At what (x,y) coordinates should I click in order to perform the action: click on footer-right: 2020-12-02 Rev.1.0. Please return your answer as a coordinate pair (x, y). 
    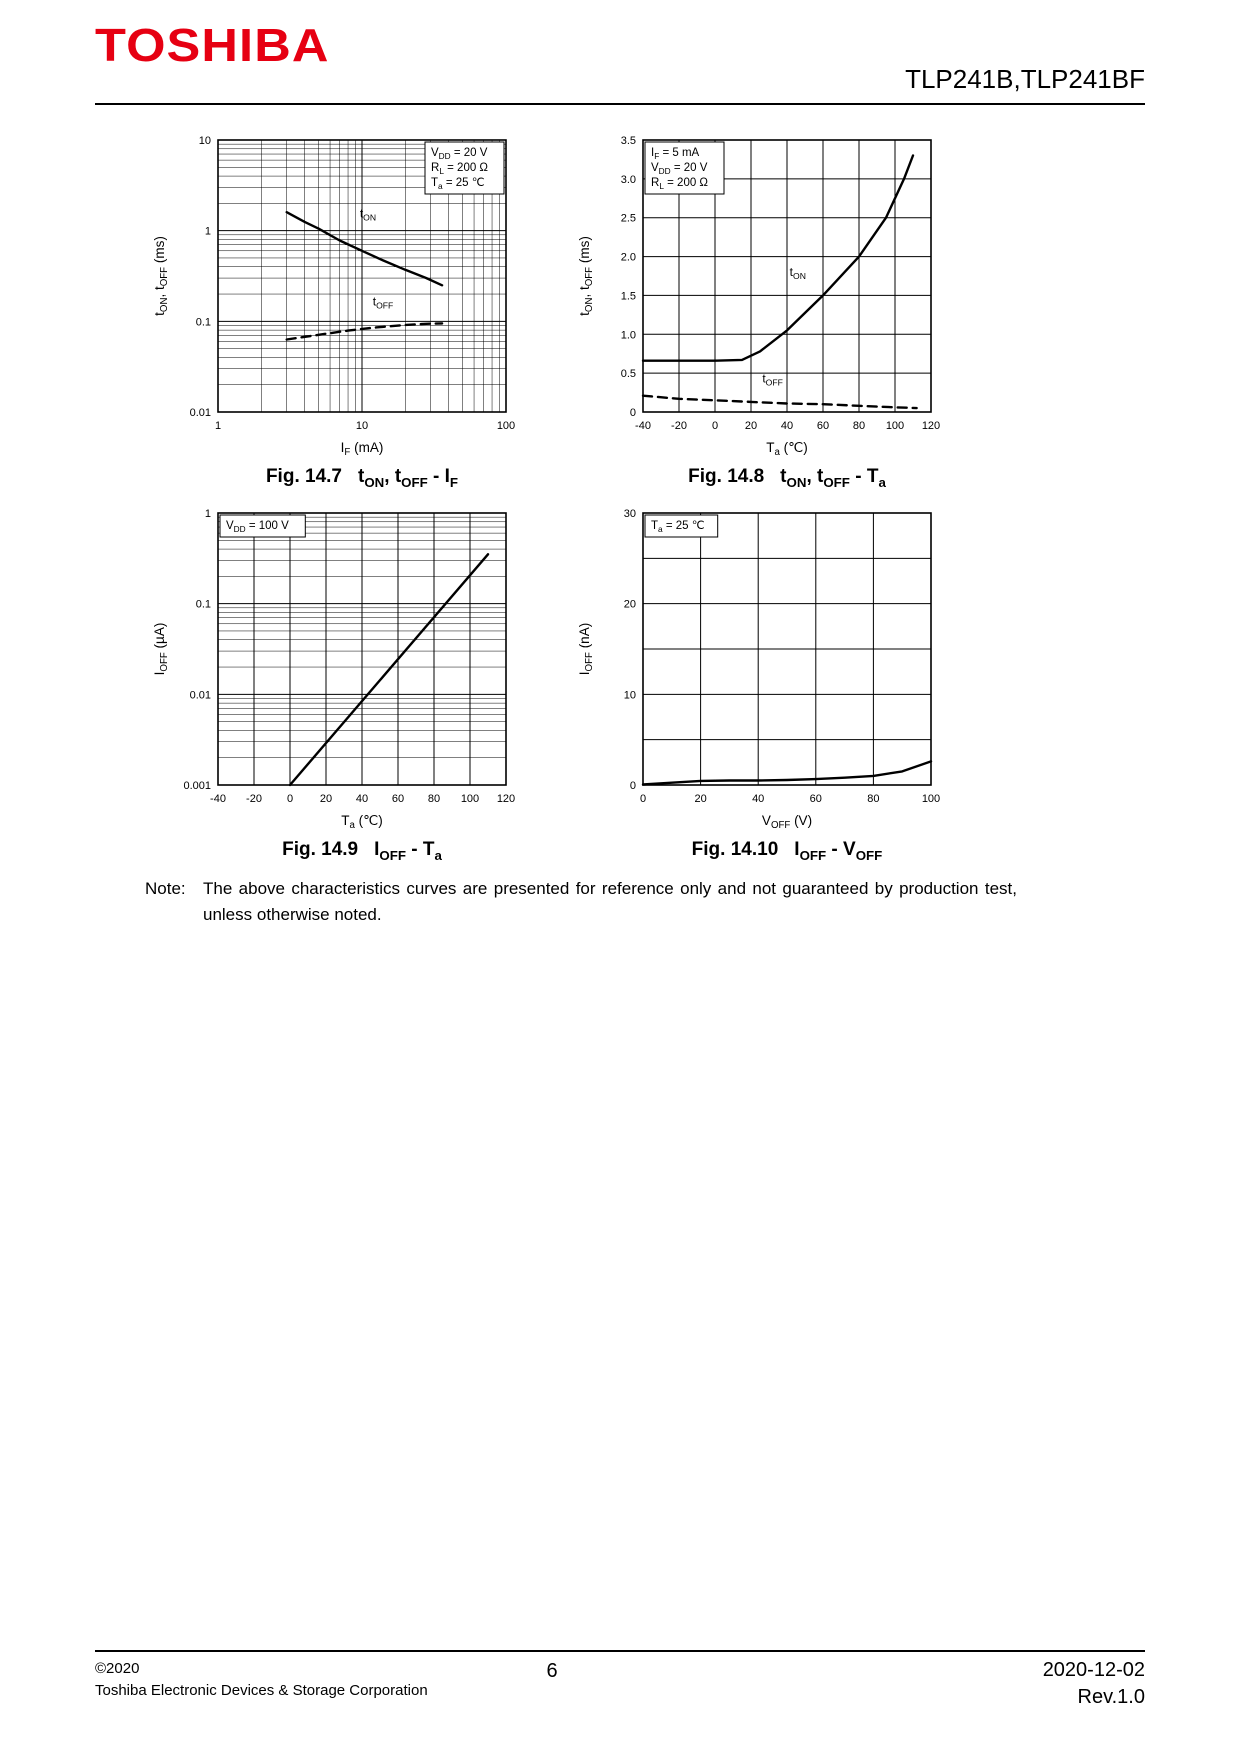
    Looking at the image, I should click on (1094, 1684).